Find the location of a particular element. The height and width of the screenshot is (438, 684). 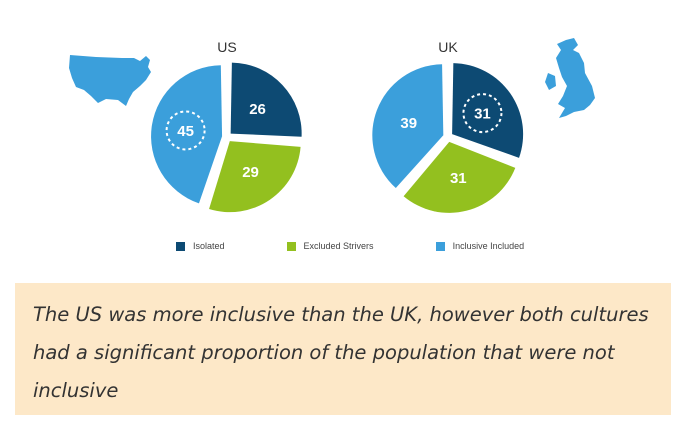

legend-item-excluded-strivers: Excluded Strivers is located at coordinates (330, 246).